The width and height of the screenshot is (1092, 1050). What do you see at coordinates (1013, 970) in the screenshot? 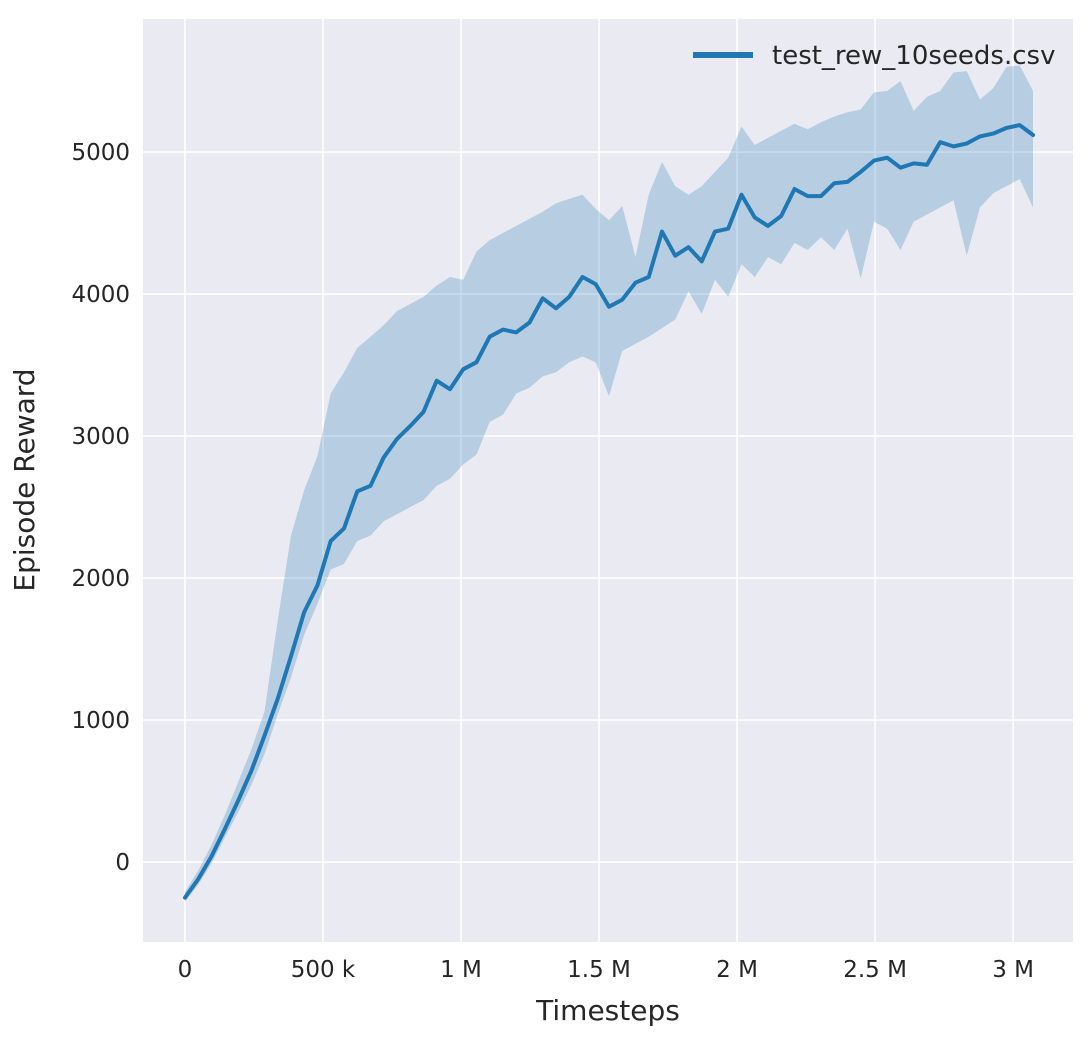
I see `x-tick-label: 3 M` at bounding box center [1013, 970].